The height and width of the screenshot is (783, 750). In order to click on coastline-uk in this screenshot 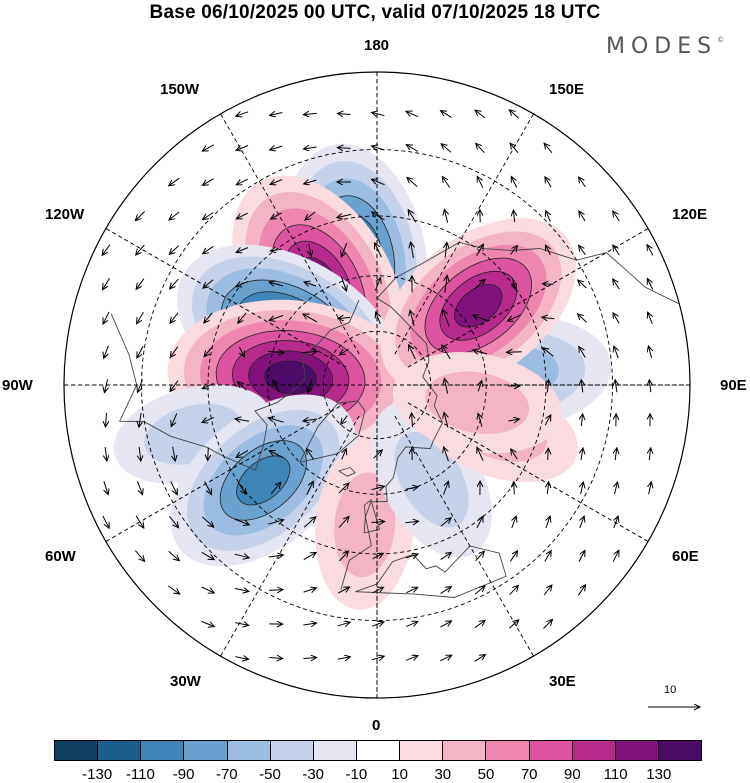, I will do `click(372, 516)`.